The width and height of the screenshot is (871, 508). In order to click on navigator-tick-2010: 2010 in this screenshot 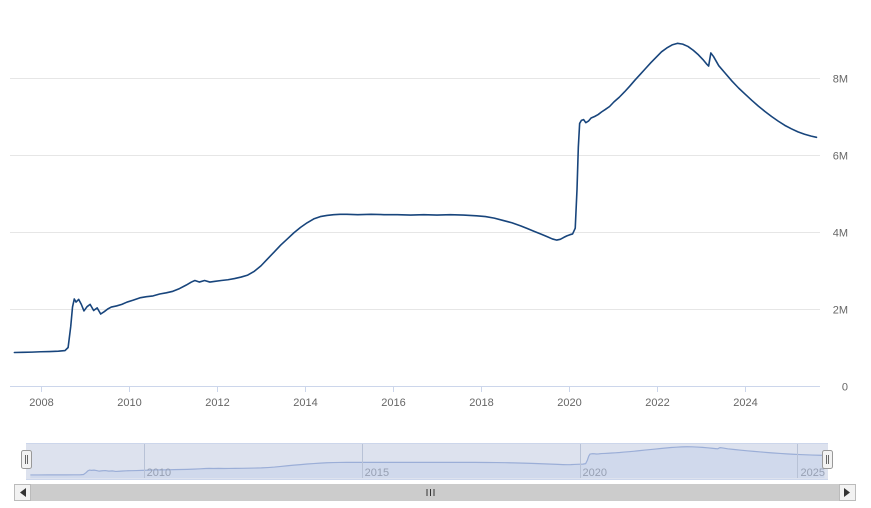, I will do `click(159, 473)`.